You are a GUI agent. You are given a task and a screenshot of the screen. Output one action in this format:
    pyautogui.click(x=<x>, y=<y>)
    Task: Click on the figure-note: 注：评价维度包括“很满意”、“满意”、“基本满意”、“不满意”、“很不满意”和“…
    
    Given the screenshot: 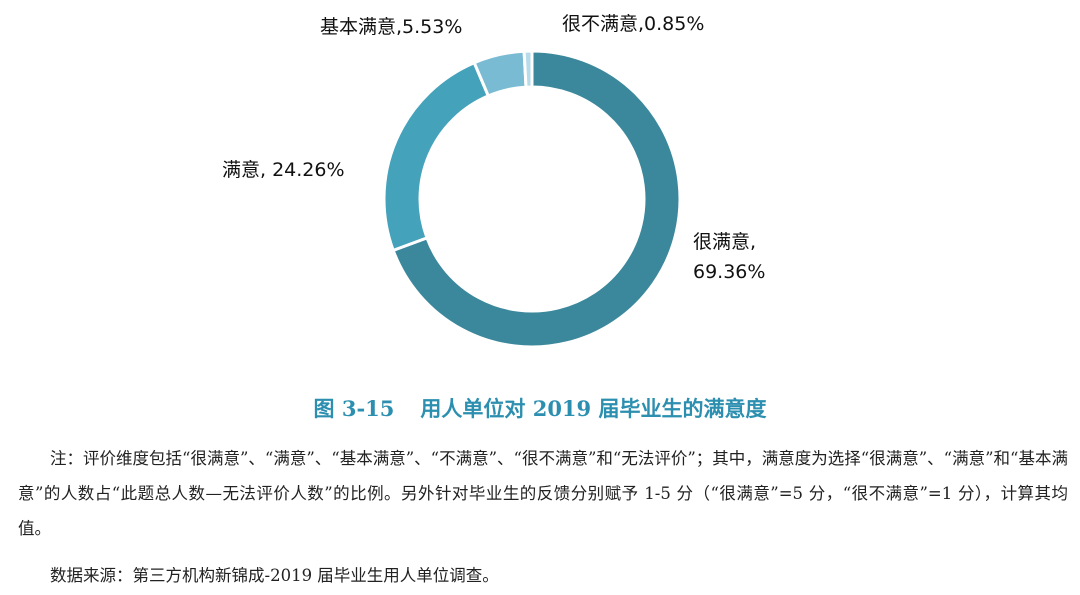 What is the action you would take?
    pyautogui.click(x=543, y=493)
    